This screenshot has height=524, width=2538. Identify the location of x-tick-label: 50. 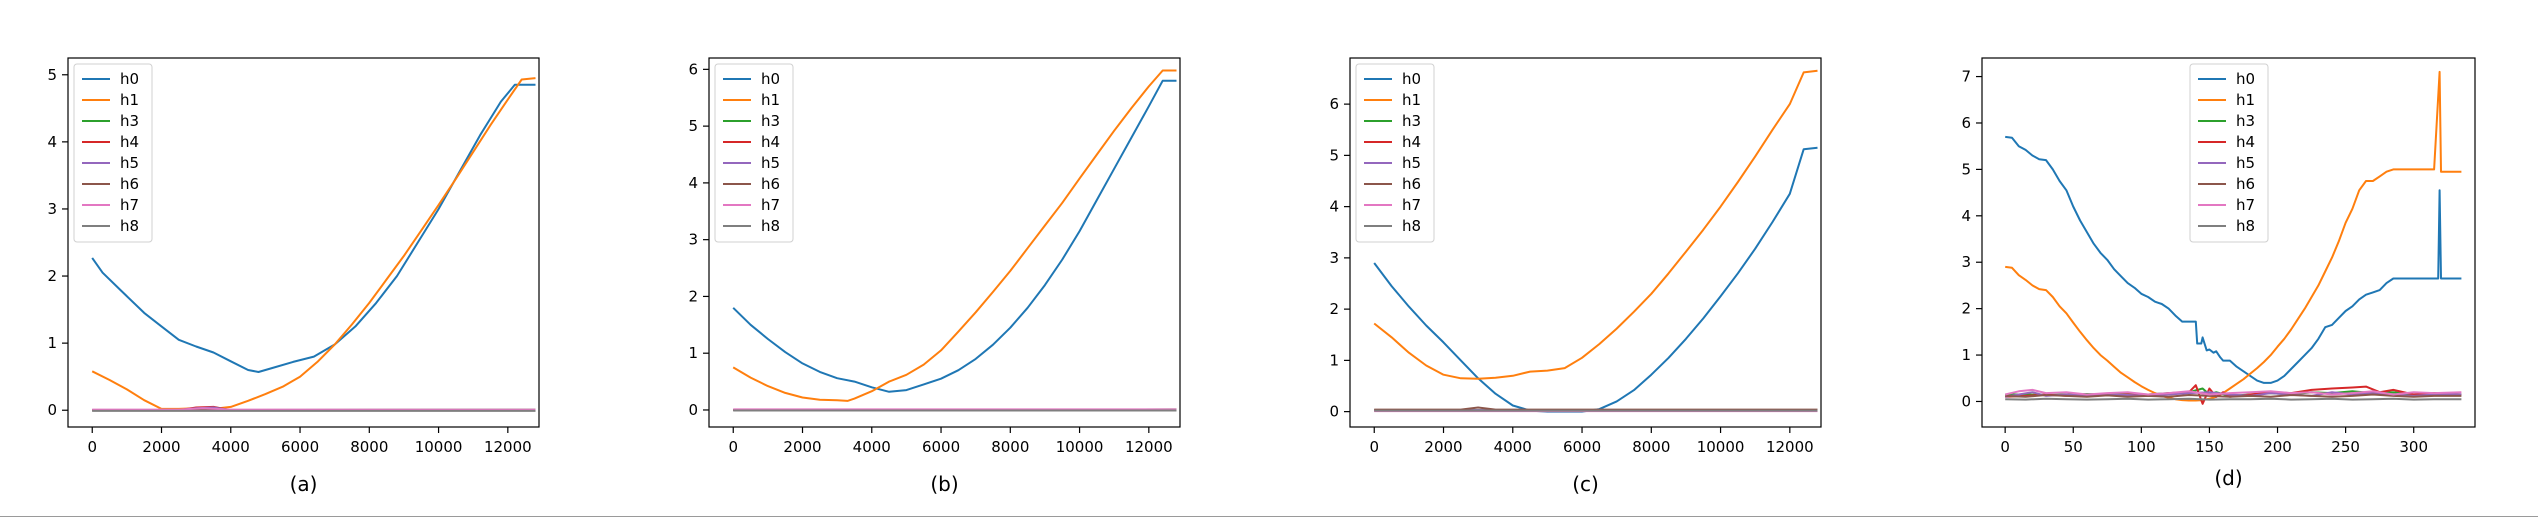
(2073, 447).